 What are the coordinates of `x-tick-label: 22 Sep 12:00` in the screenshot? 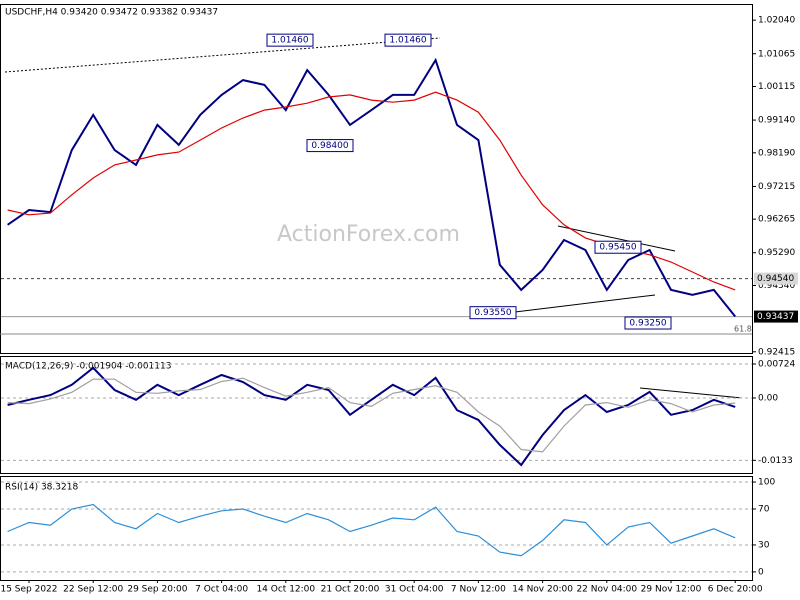 It's located at (93, 590).